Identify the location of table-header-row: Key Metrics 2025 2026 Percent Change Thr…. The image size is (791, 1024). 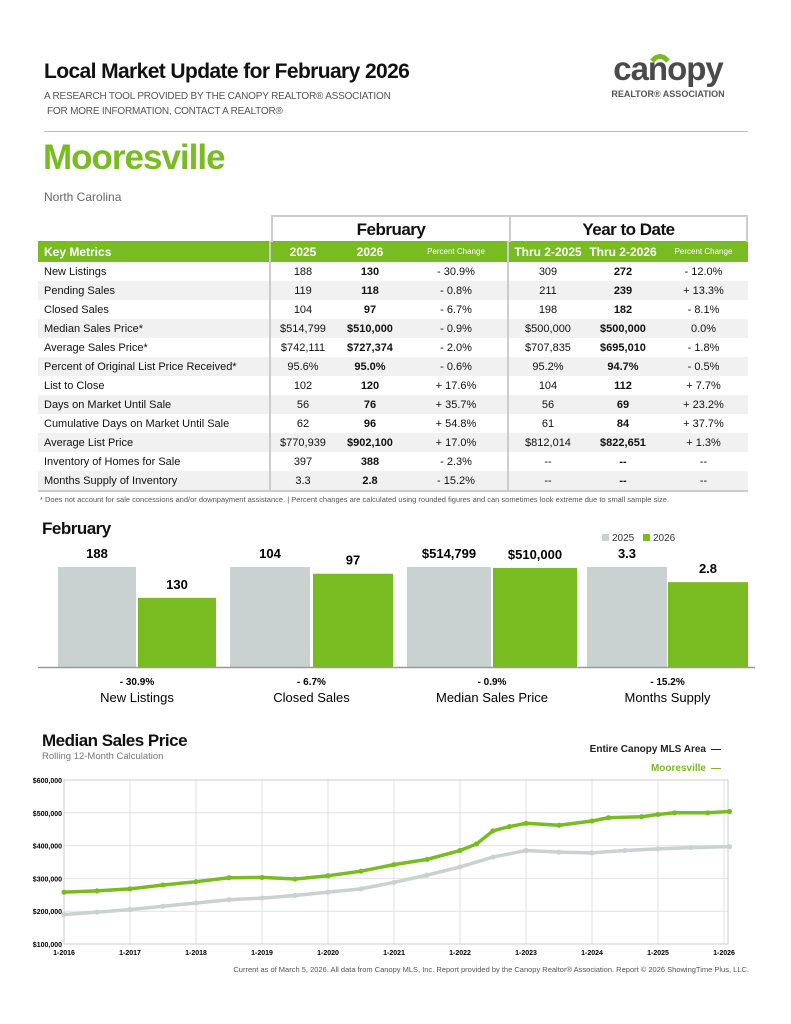
(393, 251).